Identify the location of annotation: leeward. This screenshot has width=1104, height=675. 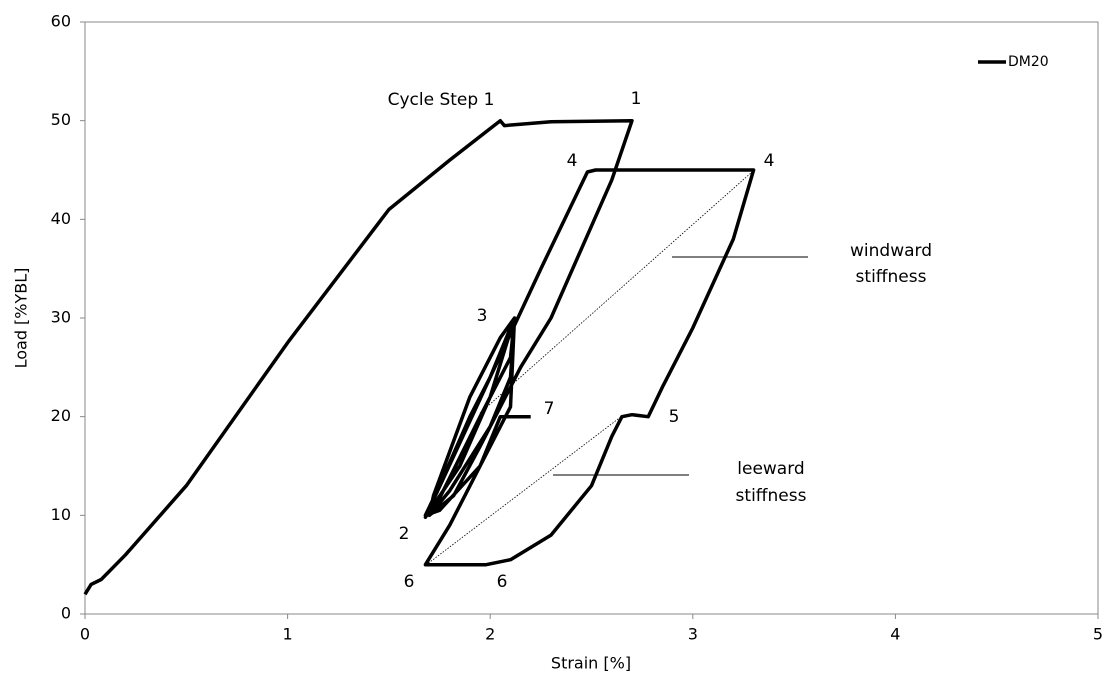
(770, 469).